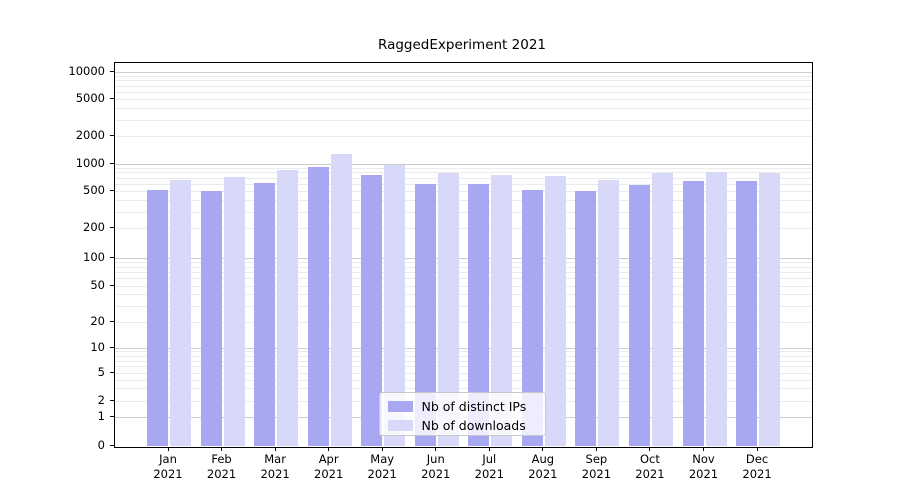 This screenshot has width=900, height=500. What do you see at coordinates (703, 466) in the screenshot?
I see `x-tick-label: Nov 2021` at bounding box center [703, 466].